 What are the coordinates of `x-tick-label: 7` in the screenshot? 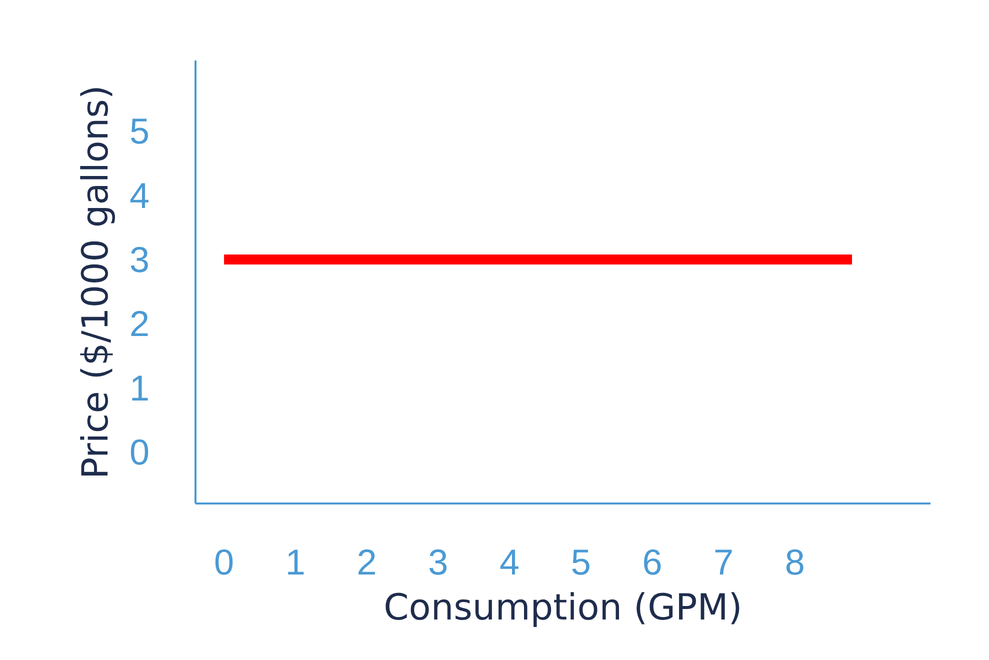 It's located at (724, 562).